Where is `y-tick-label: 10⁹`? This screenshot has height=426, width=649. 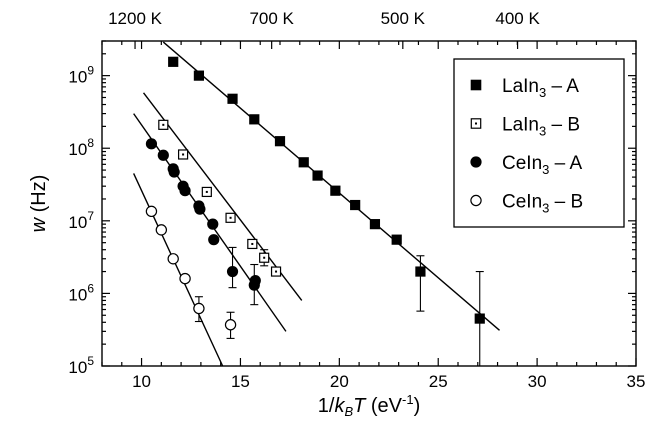 y-tick-label: 10⁹ is located at coordinates (81, 75).